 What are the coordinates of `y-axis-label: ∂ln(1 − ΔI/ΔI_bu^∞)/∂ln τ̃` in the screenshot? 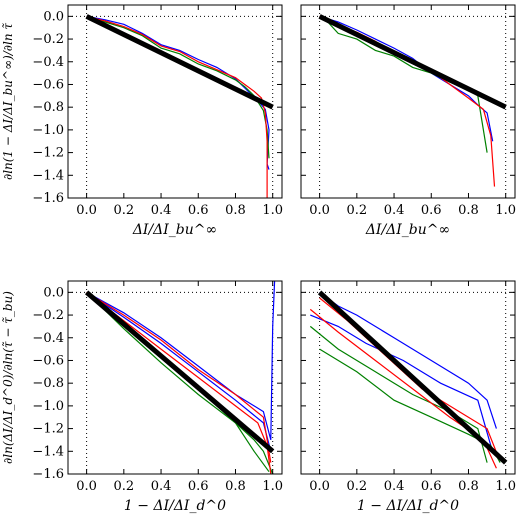 It's located at (8, 101).